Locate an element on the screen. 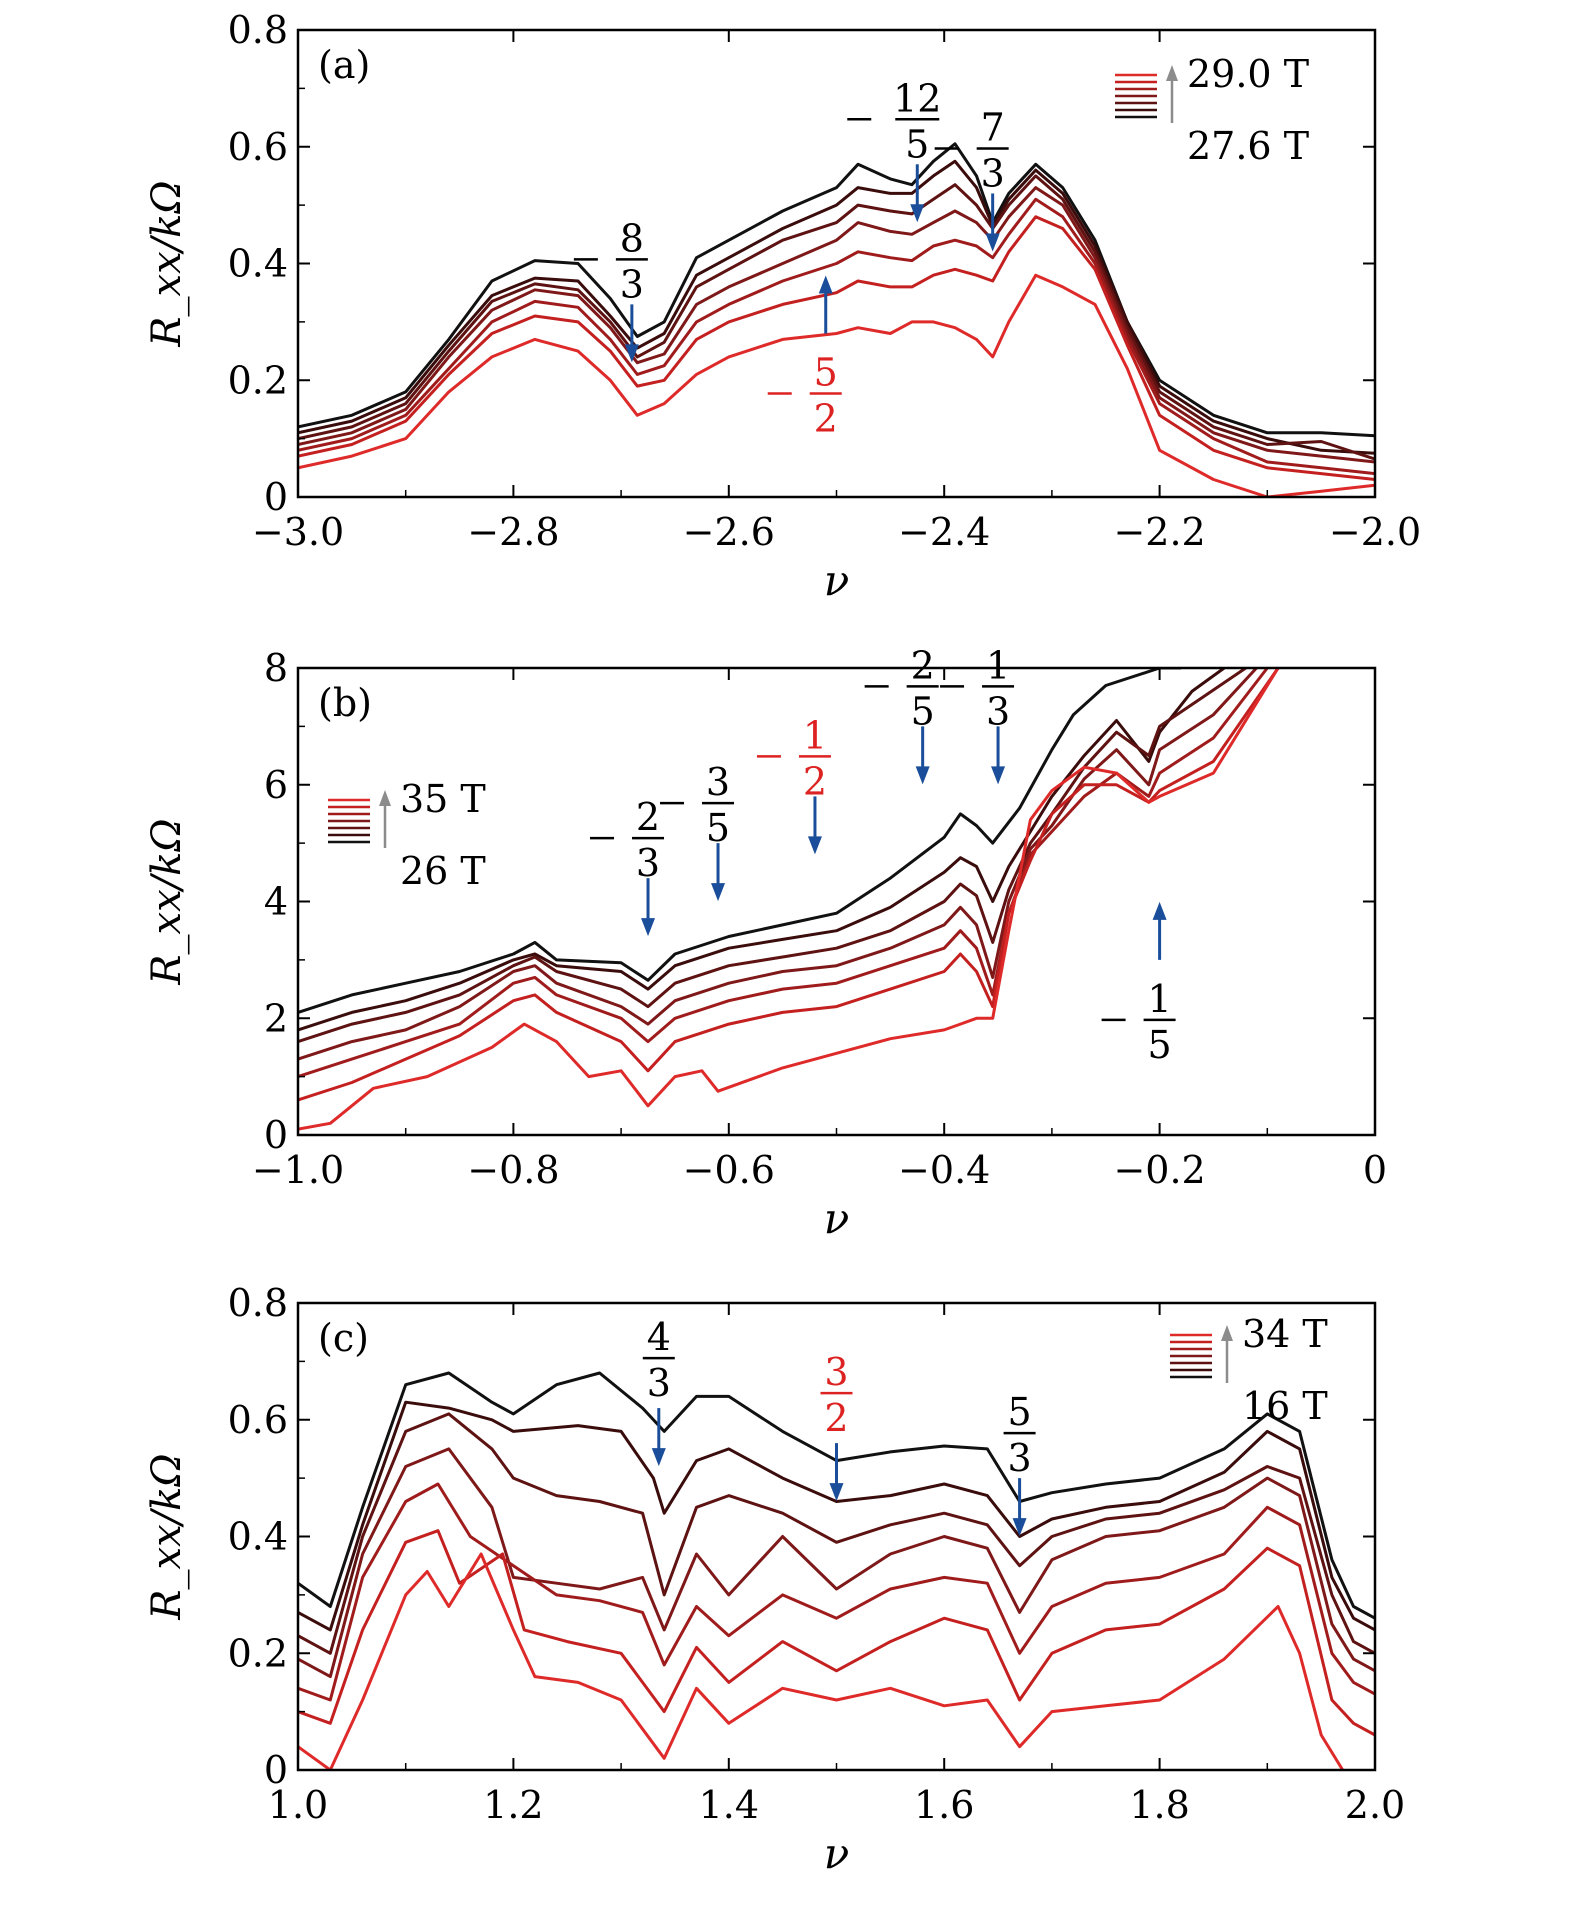 The image size is (1575, 1908). panel-label: (c) is located at coordinates (343, 1338).